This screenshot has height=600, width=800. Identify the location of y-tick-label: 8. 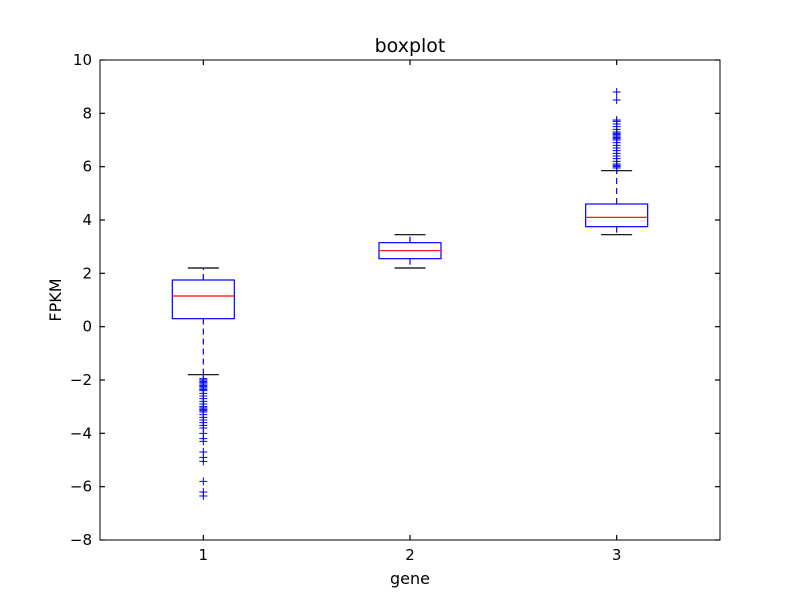
(87, 113).